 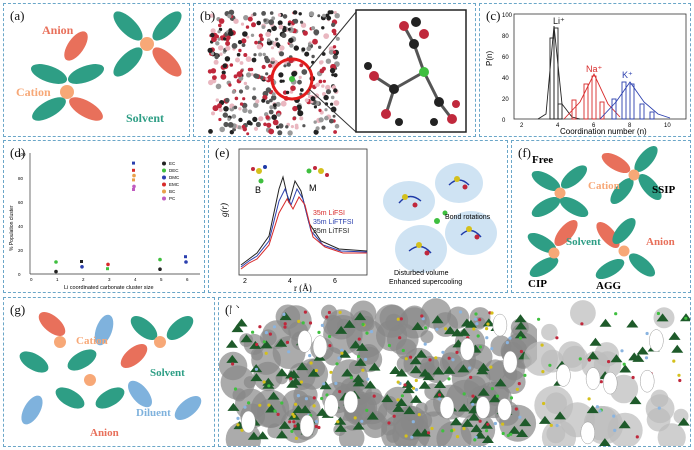 What do you see at coordinates (172, 163) in the screenshot?
I see `svg-text: EC` at bounding box center [172, 163].